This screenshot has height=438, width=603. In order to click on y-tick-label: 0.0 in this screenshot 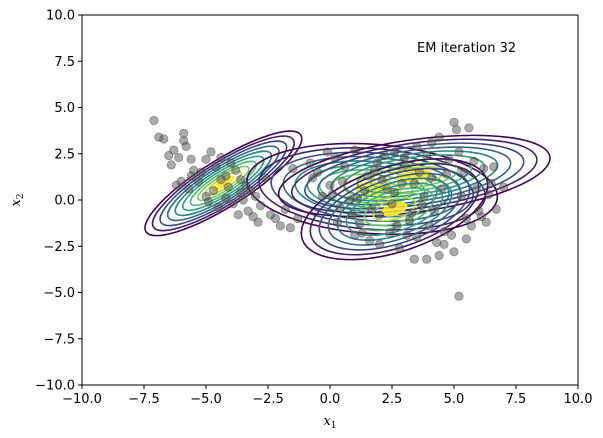, I will do `click(64, 201)`.